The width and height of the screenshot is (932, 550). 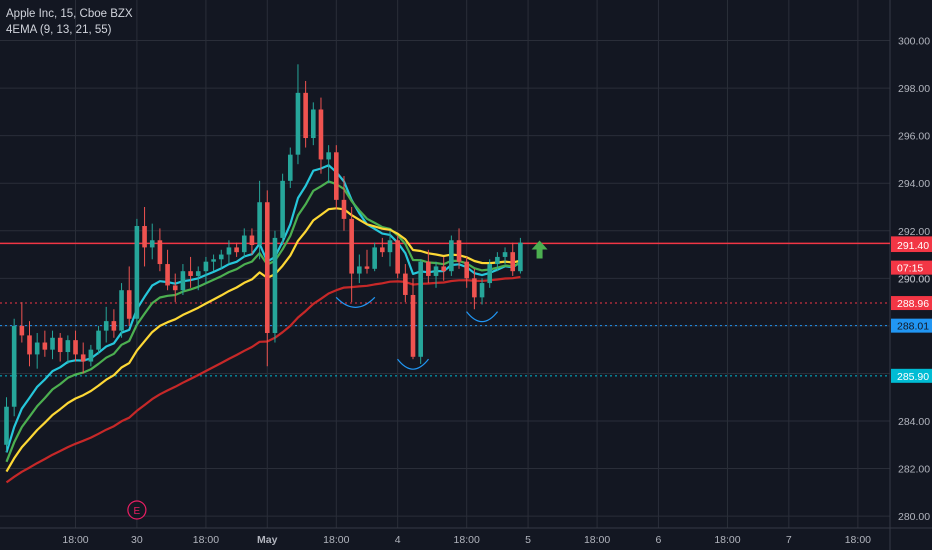 I want to click on level-price-tag-text: 288.96, so click(x=913, y=304).